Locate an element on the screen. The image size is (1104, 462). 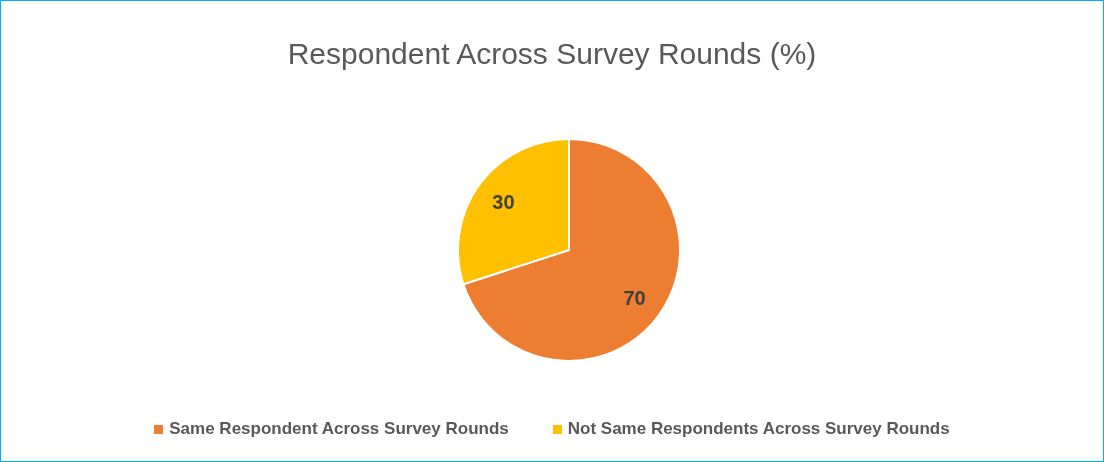
data-label: 30 is located at coordinates (503, 202).